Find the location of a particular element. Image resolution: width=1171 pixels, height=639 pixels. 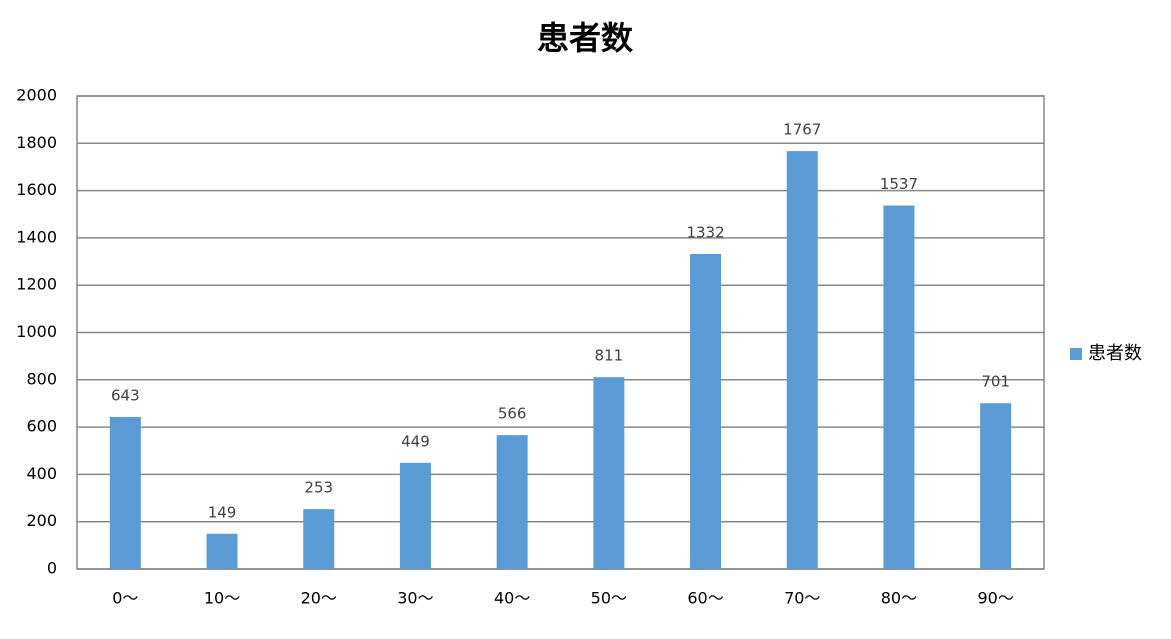

y-tick-label: 2000 is located at coordinates (36, 95).